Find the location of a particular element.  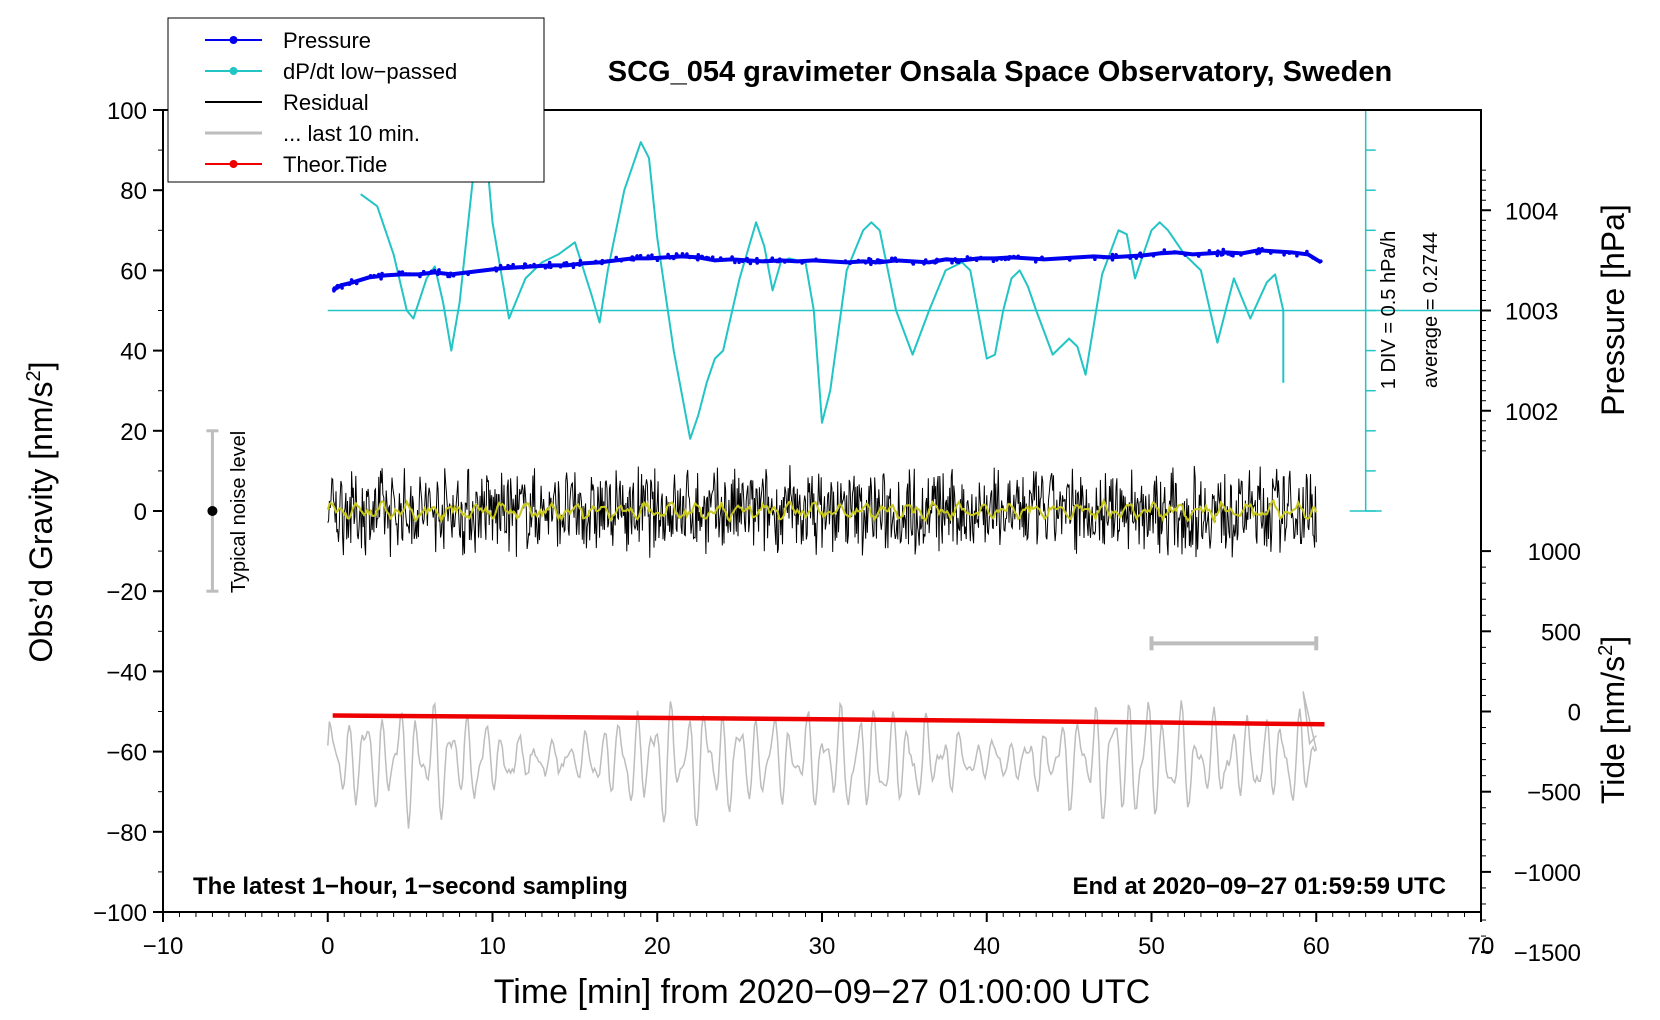

tide-tick-label: 1000 is located at coordinates (1554, 552).